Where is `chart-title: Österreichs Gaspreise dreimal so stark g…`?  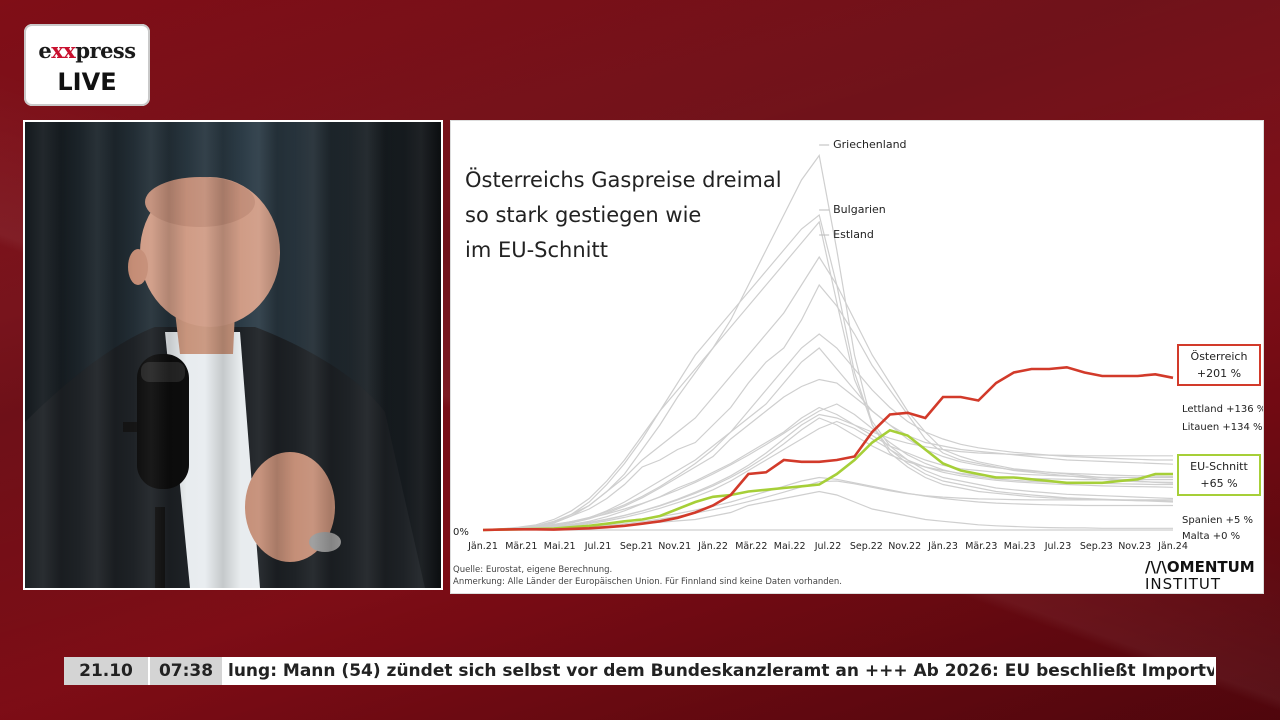 chart-title: Österreichs Gaspreise dreimal so stark g… is located at coordinates (645, 215).